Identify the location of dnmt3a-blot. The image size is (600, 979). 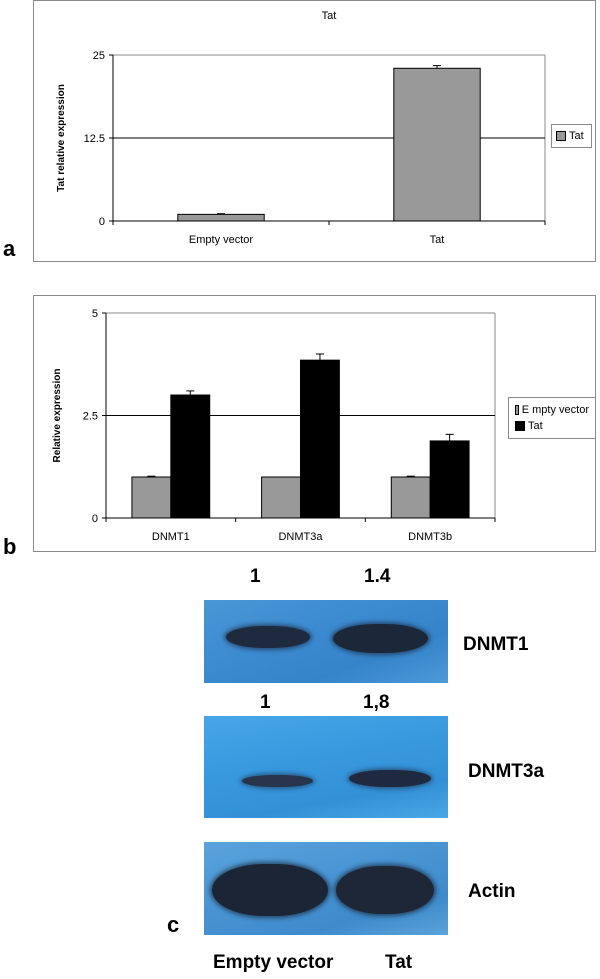
(326, 767).